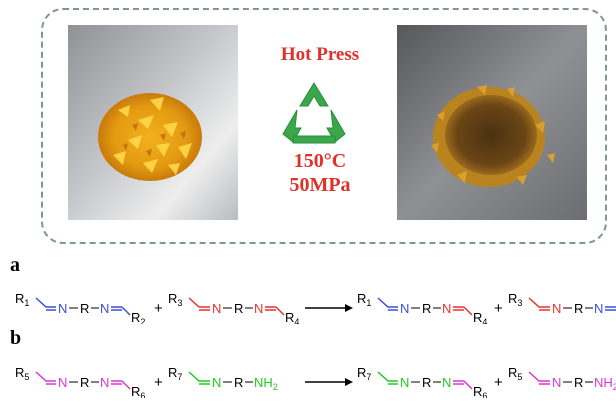 The width and height of the screenshot is (616, 414). What do you see at coordinates (320, 54) in the screenshot?
I see `hot-press-title: Hot Press` at bounding box center [320, 54].